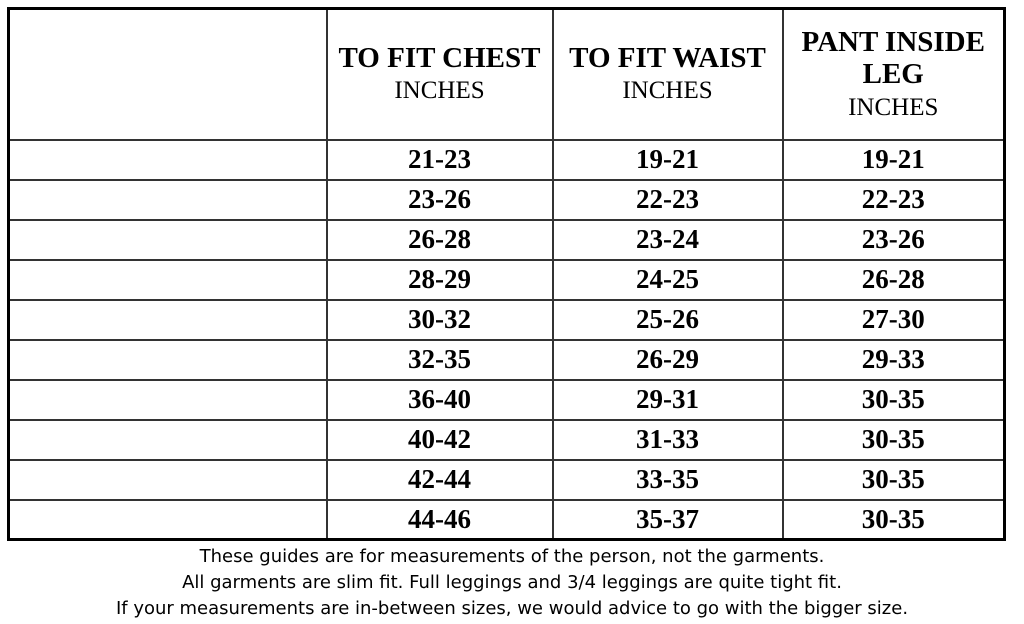  Describe the element at coordinates (893, 58) in the screenshot. I see `header-leg-title: PANT INSIDE LEG` at that location.